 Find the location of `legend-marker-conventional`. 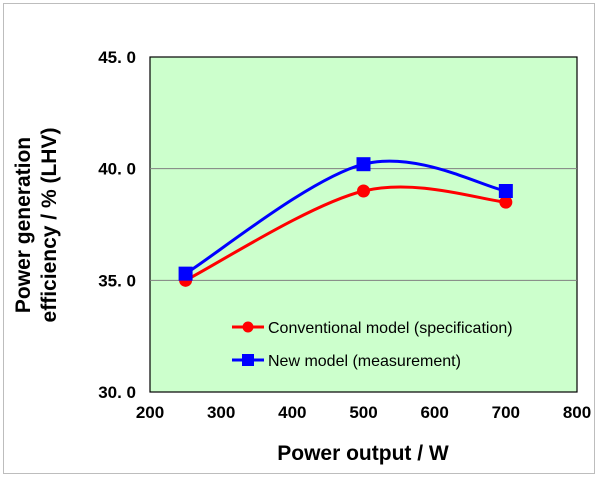

legend-marker-conventional is located at coordinates (248, 327).